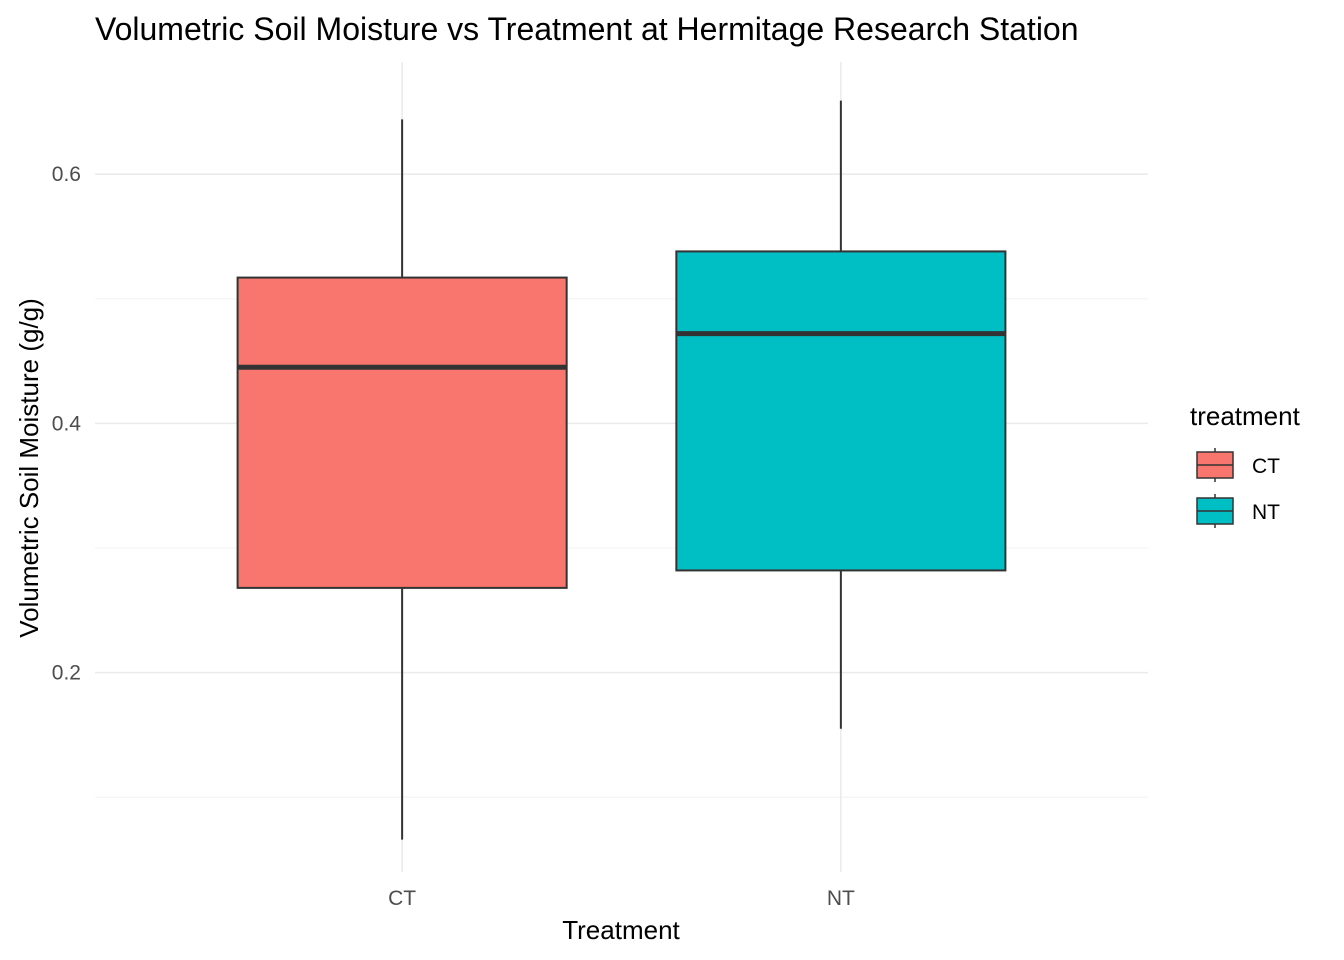  I want to click on y-axis-ticks: 0.2 0.4 0.6, so click(67, 423).